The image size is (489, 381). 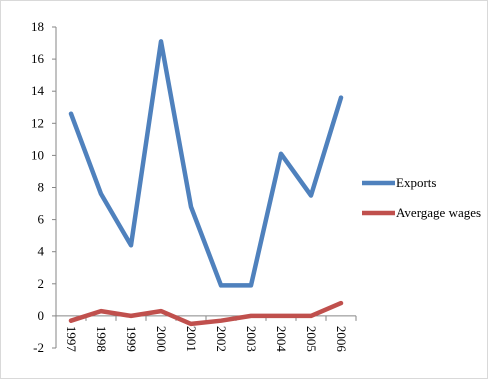 I want to click on x-tick-label: 1997, so click(x=71, y=339).